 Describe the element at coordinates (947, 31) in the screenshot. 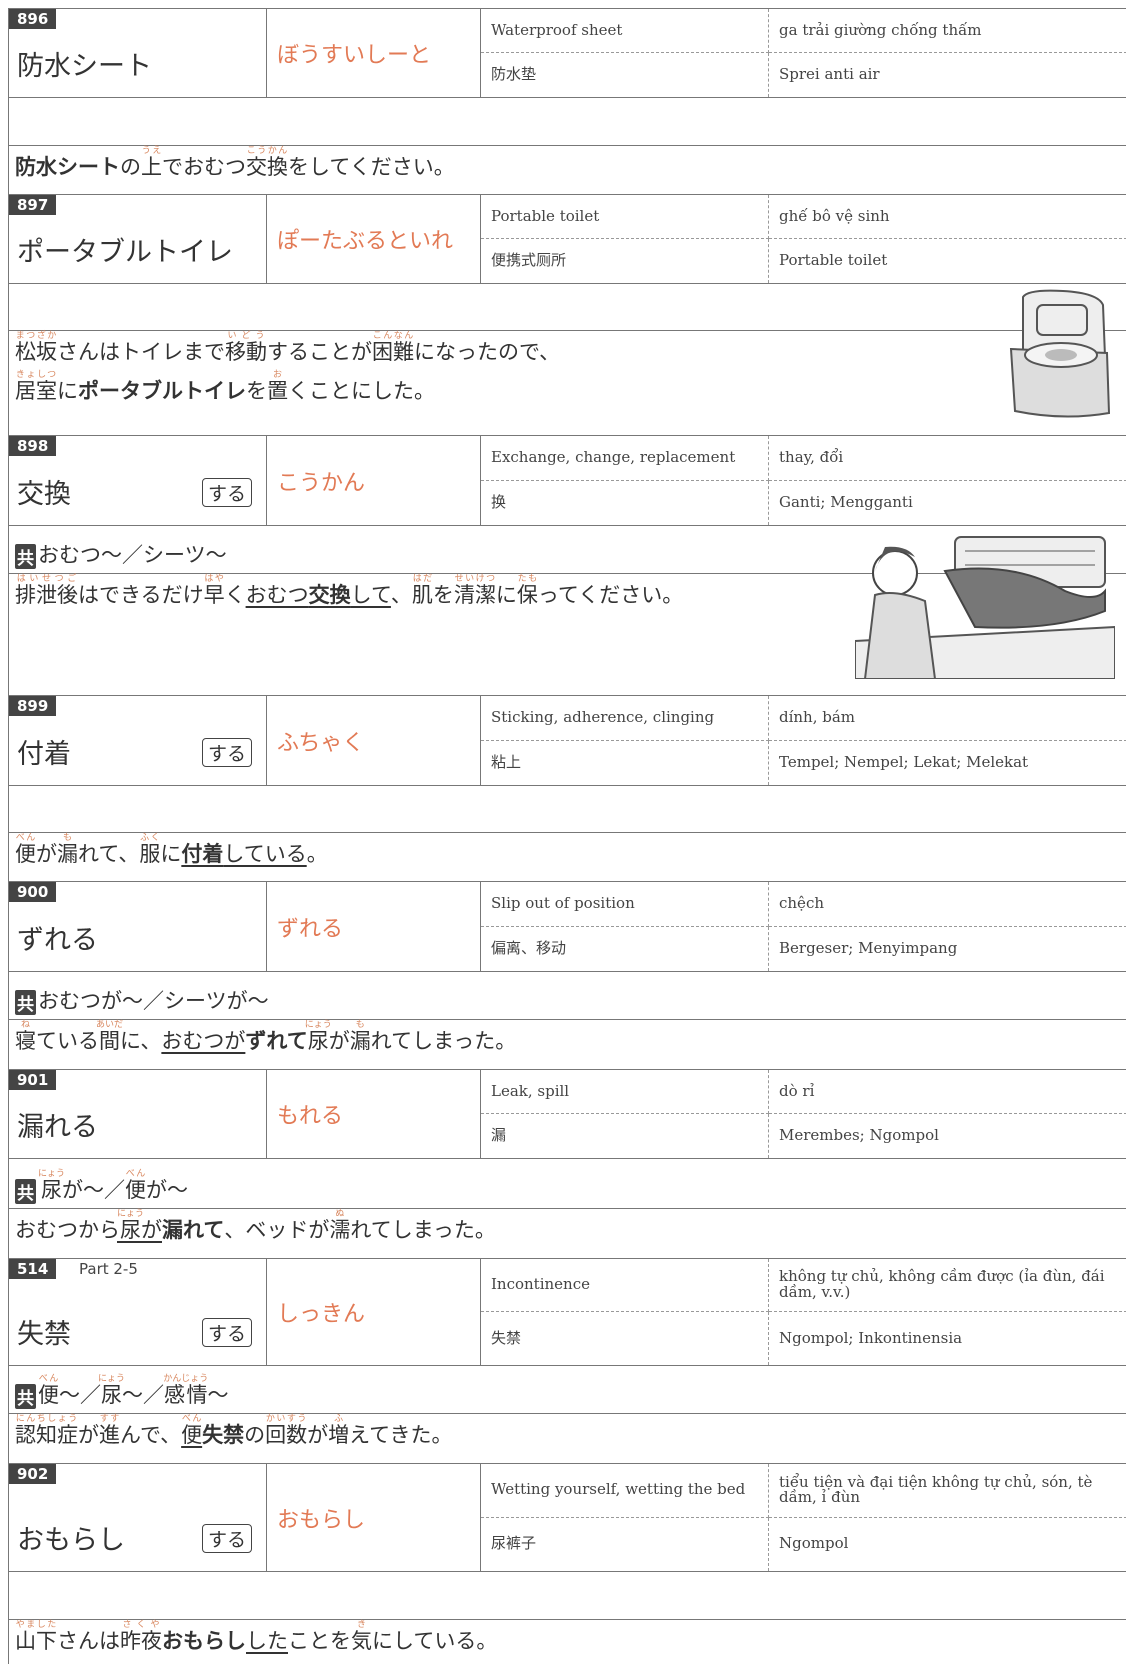

I see `translation-vi: ga trải giường chống thấm` at that location.